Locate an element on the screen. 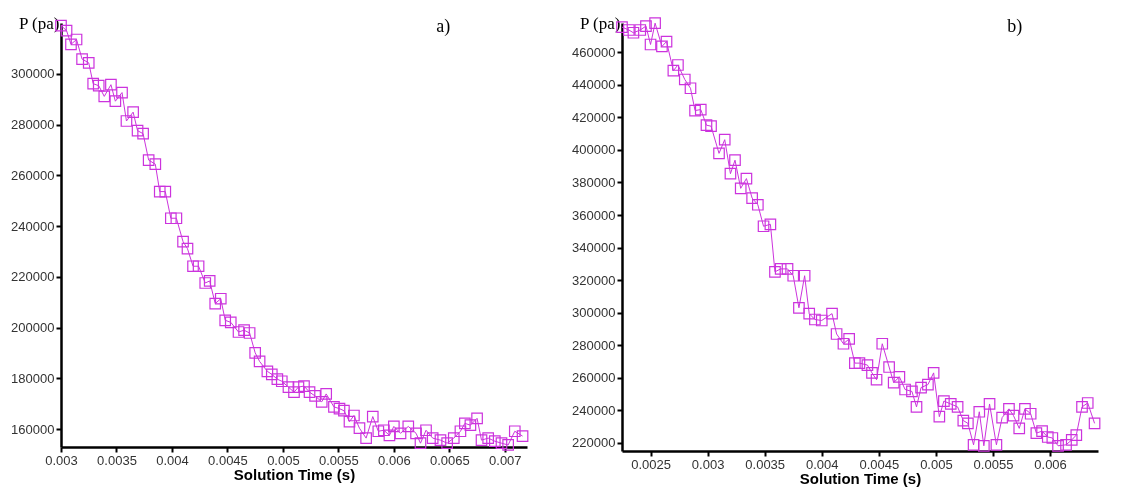  y-tick-label: 360000 is located at coordinates (594, 215).